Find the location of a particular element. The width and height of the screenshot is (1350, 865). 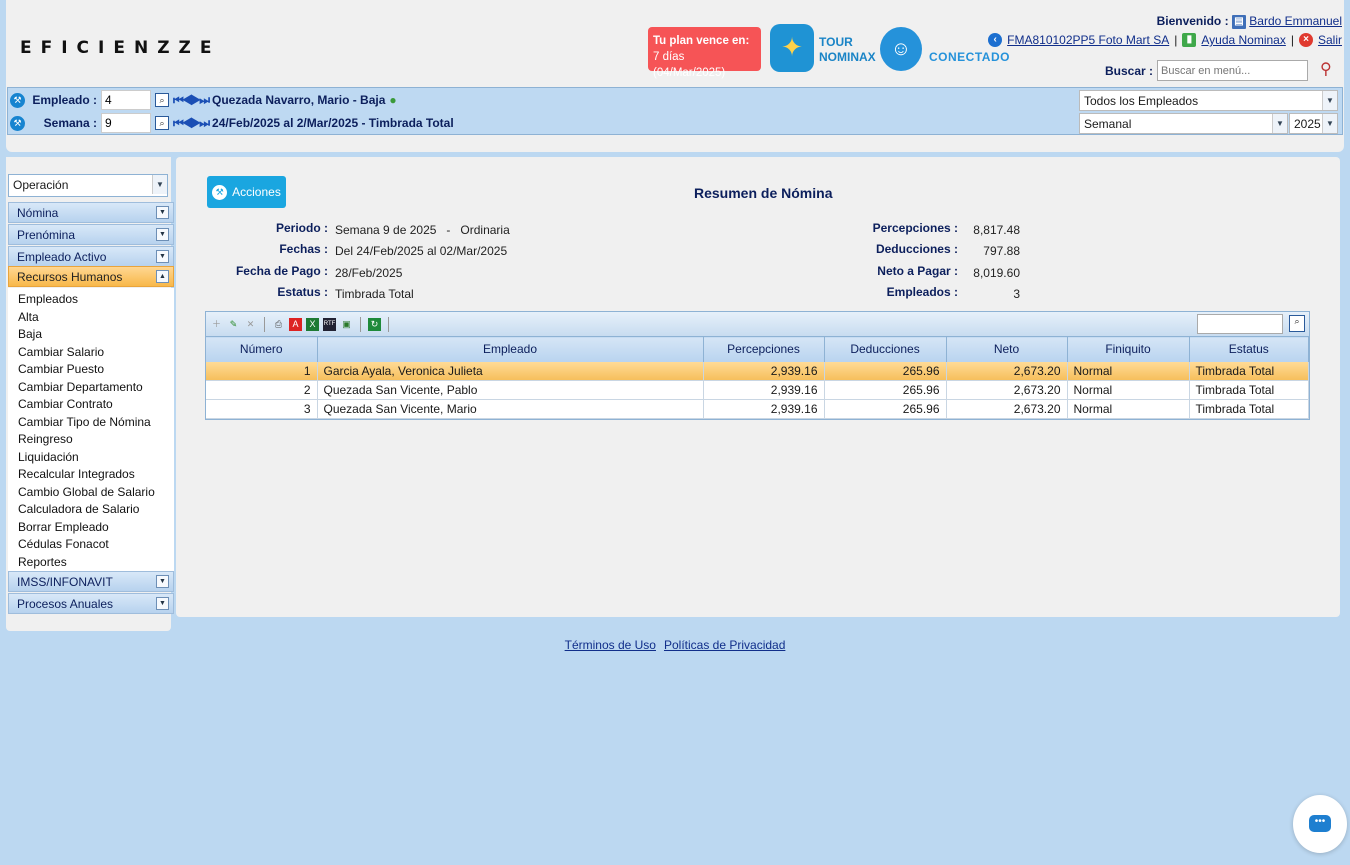

export-icon: ▣ is located at coordinates (346, 323).